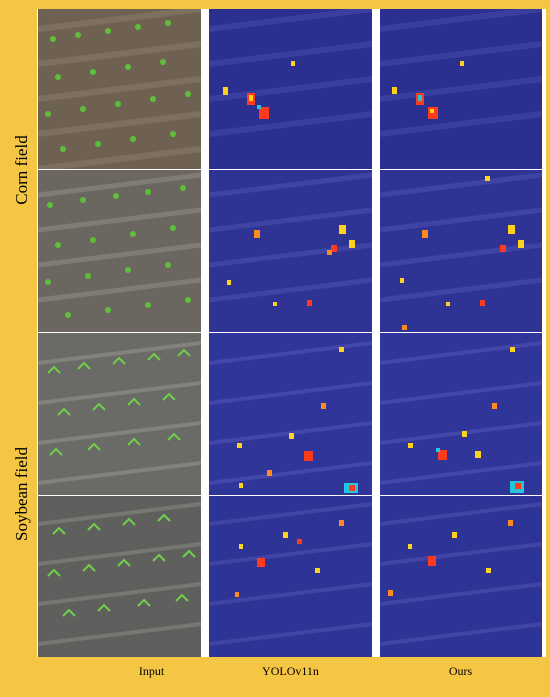 The image size is (550, 697). I want to click on row-label-corn: Corn field, so click(21, 170).